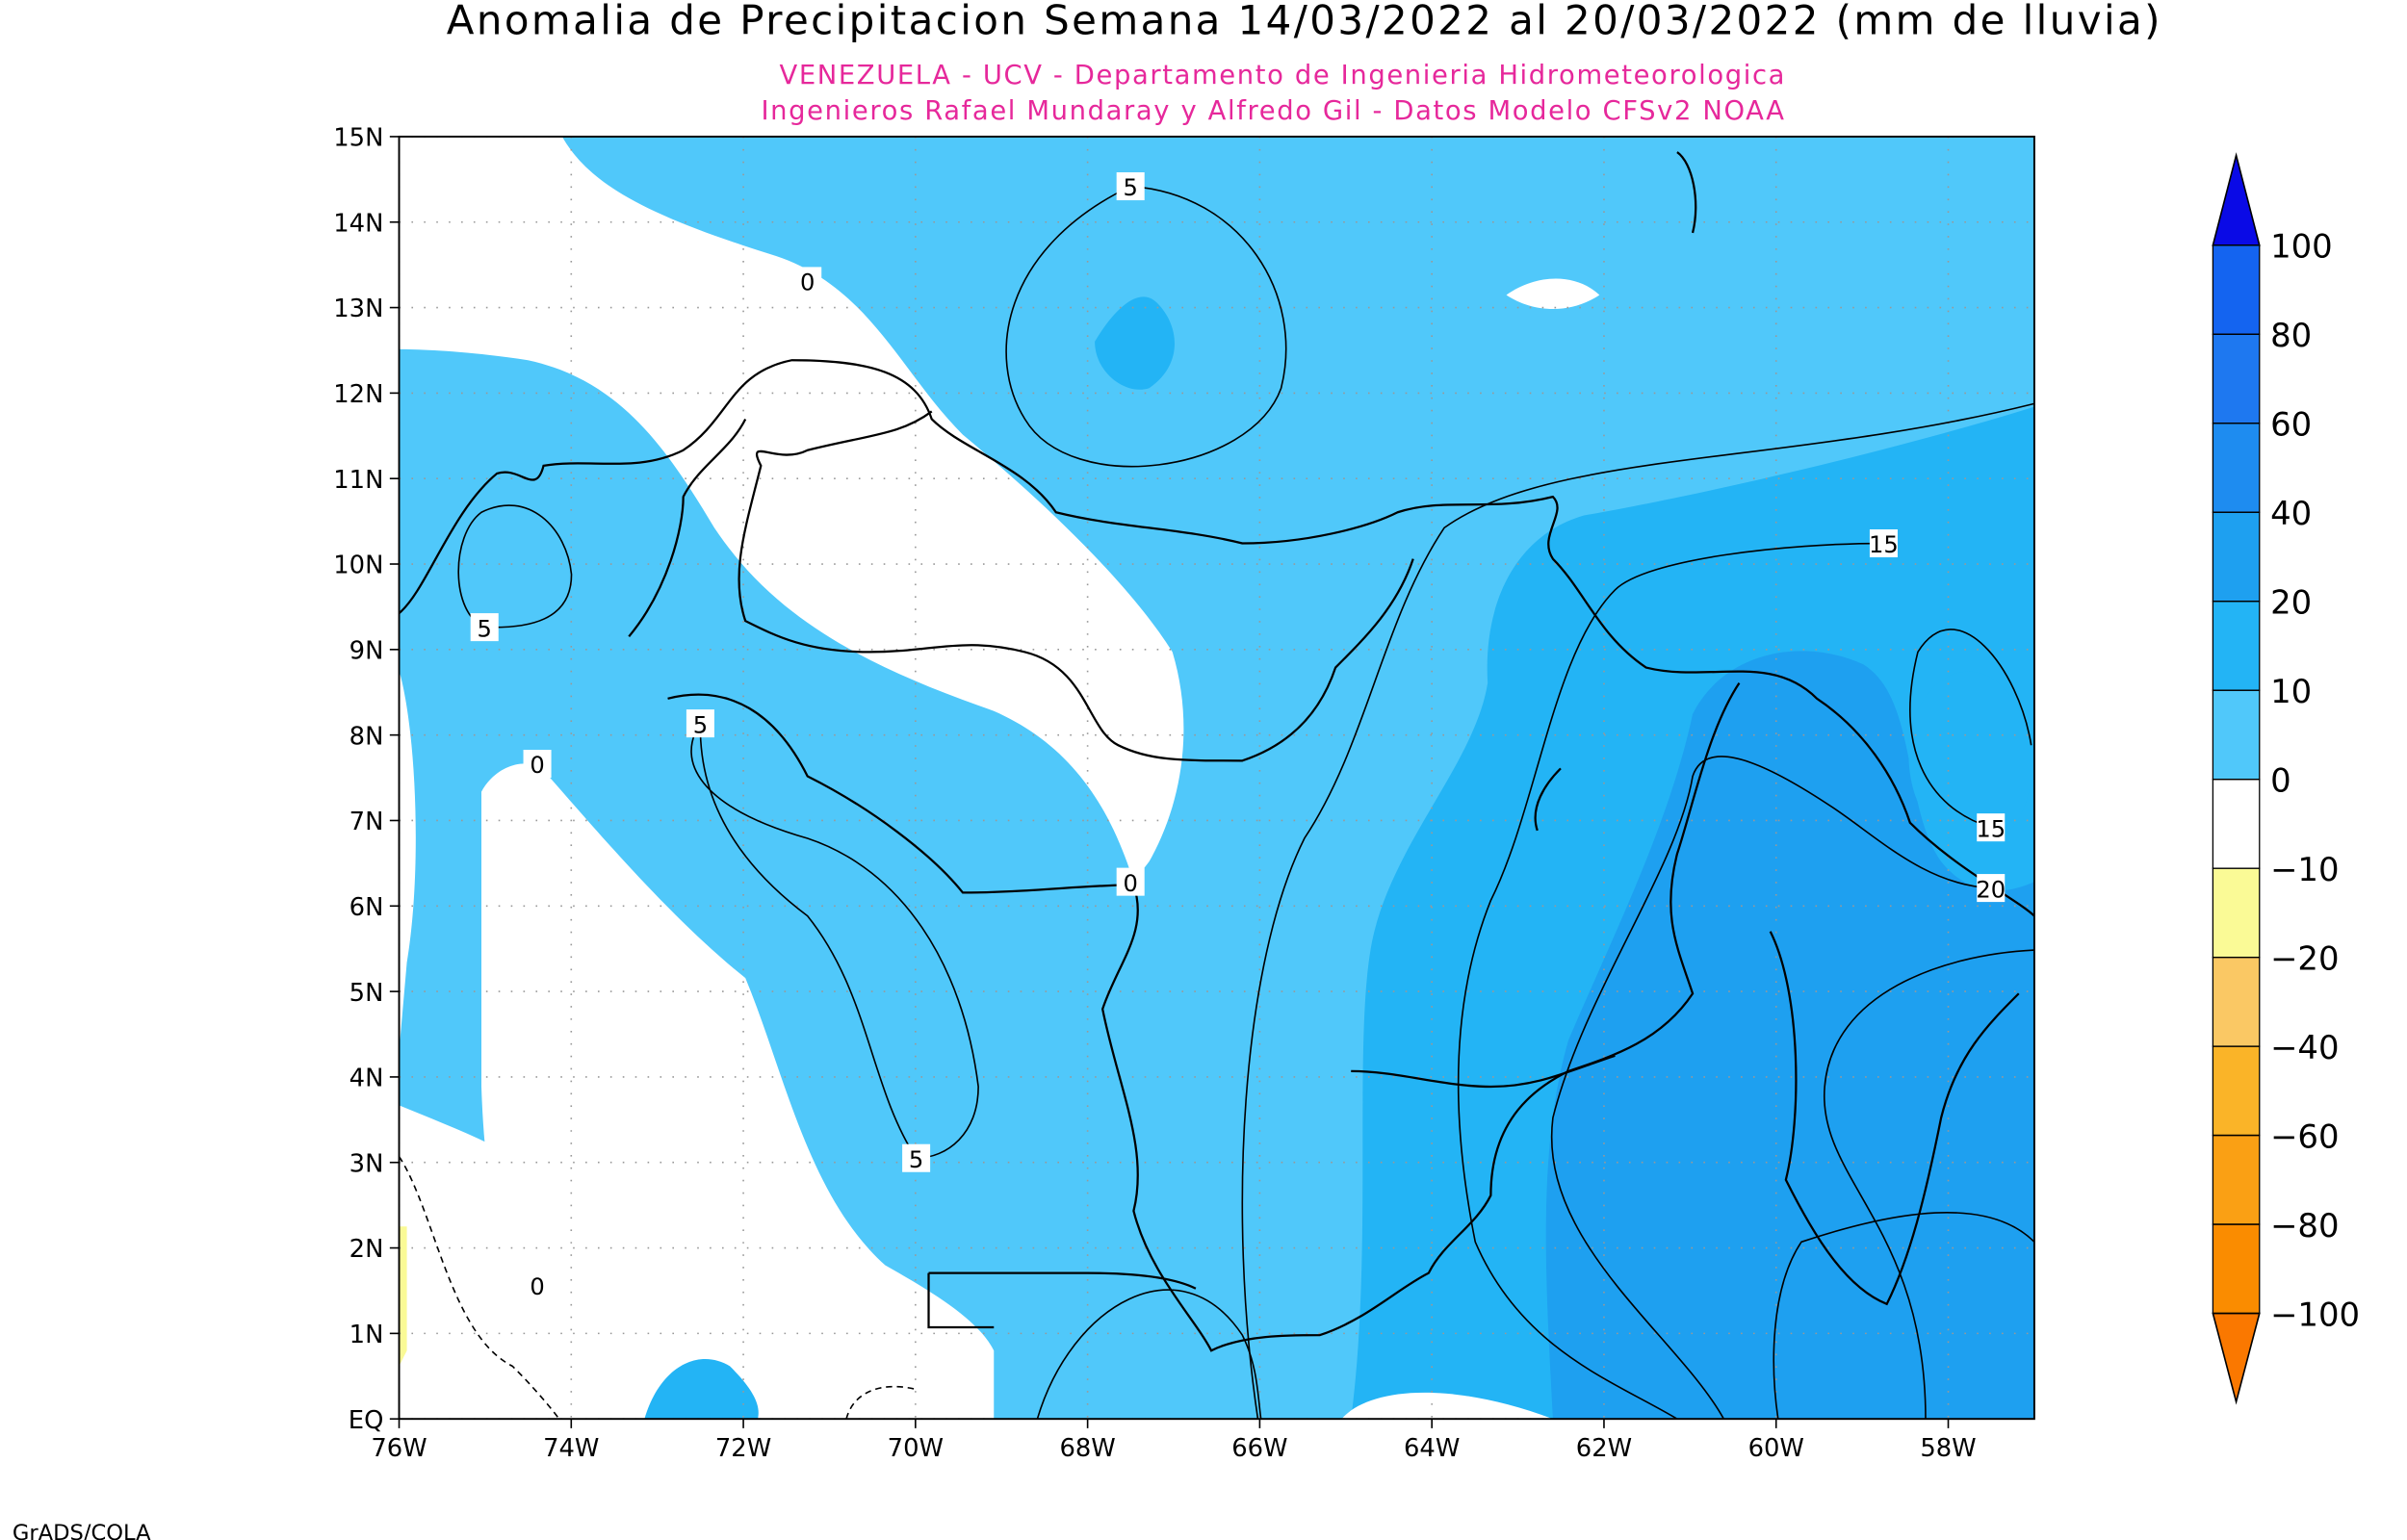  Describe the element at coordinates (1087, 1448) in the screenshot. I see `lon-label: 68W` at that location.